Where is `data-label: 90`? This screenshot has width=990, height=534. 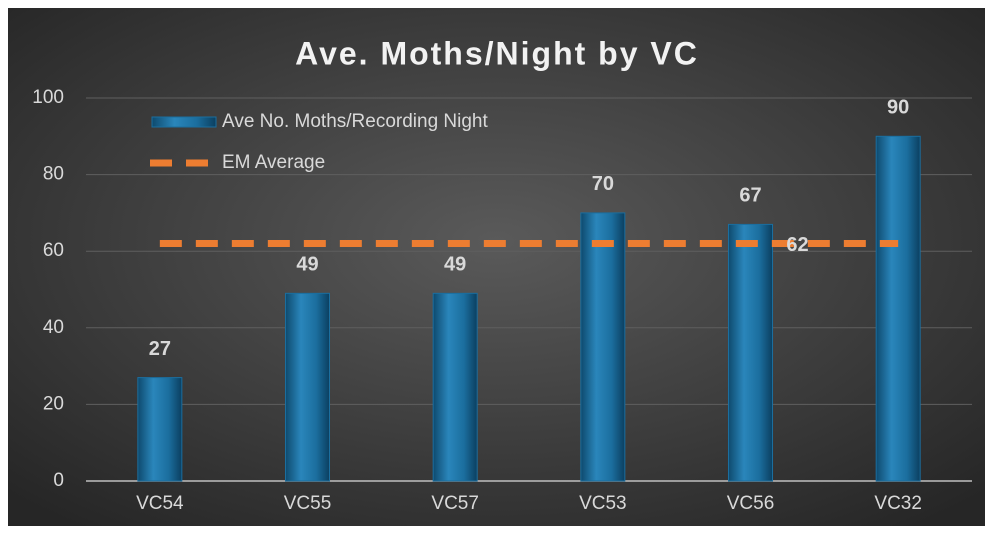 data-label: 90 is located at coordinates (898, 108).